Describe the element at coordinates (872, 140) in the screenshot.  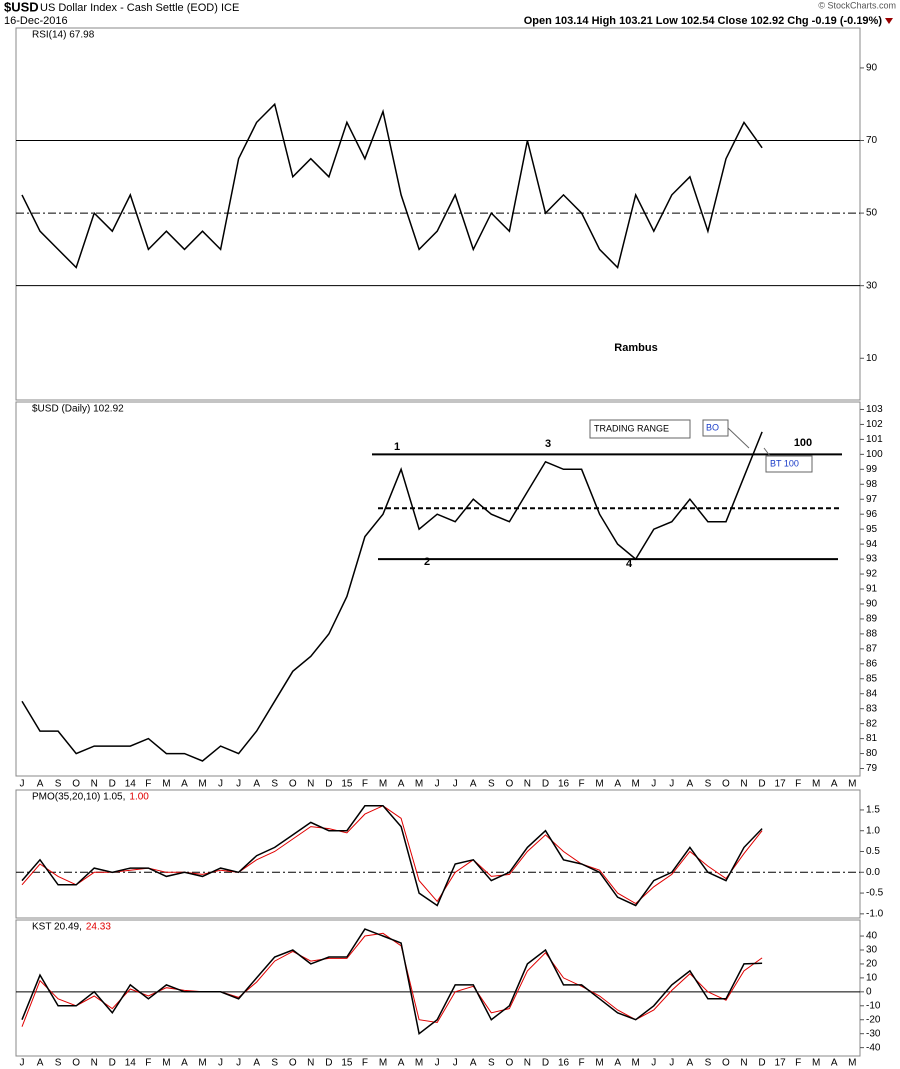
I see `y-tick-label: 70` at that location.